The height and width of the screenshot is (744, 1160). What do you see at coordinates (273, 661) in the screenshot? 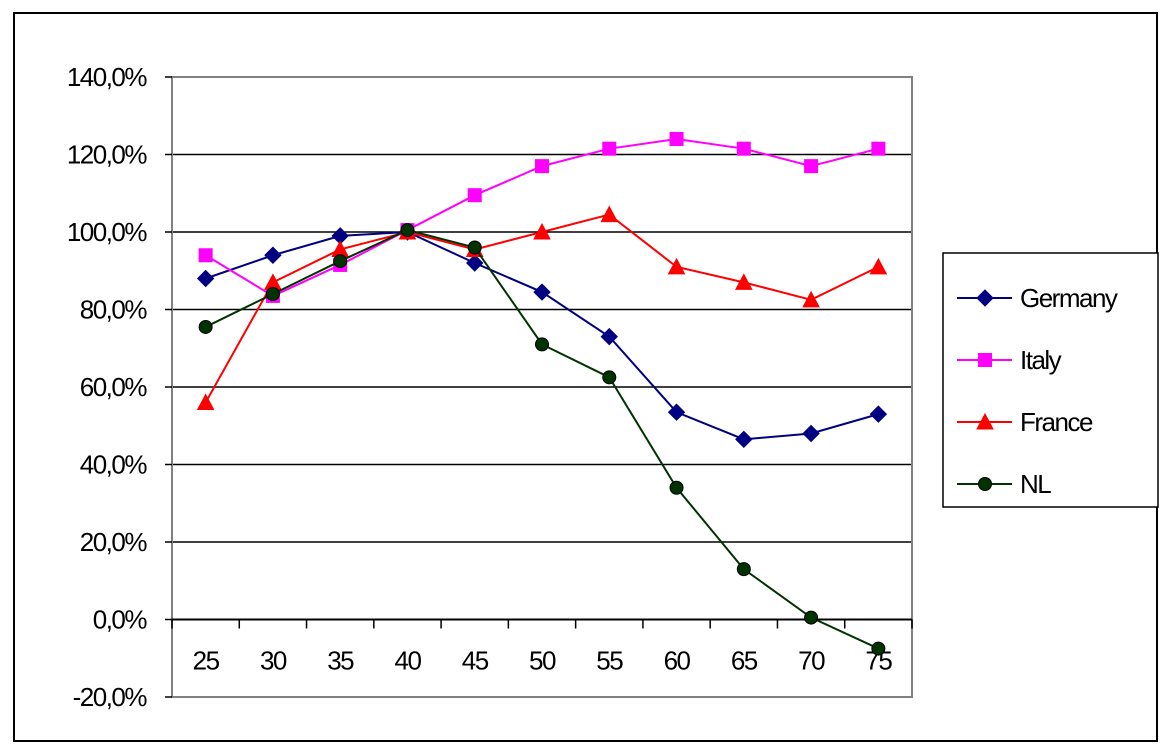
I see `x-tick-label: 30` at bounding box center [273, 661].